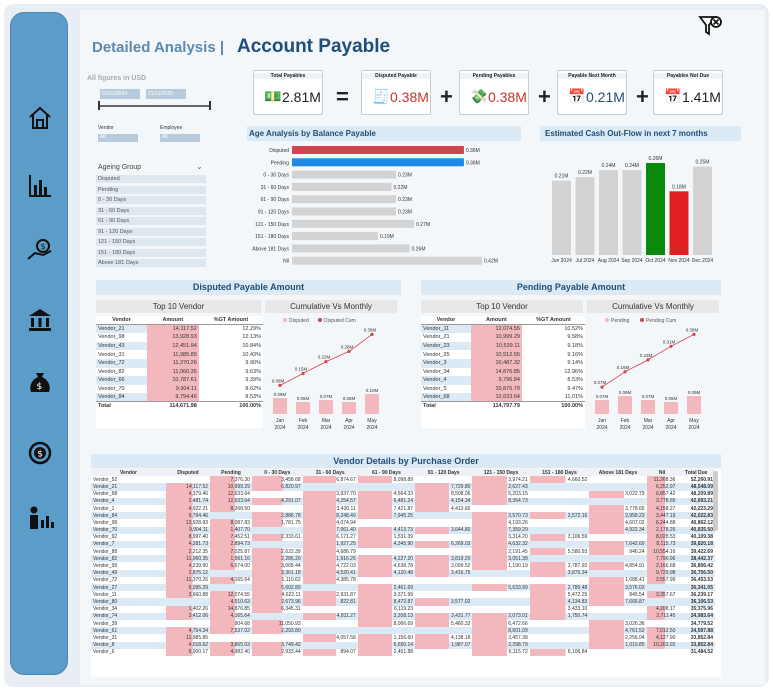 This screenshot has width=773, height=691. What do you see at coordinates (151, 263) in the screenshot?
I see `ageing-item: Above 181 Days` at bounding box center [151, 263].